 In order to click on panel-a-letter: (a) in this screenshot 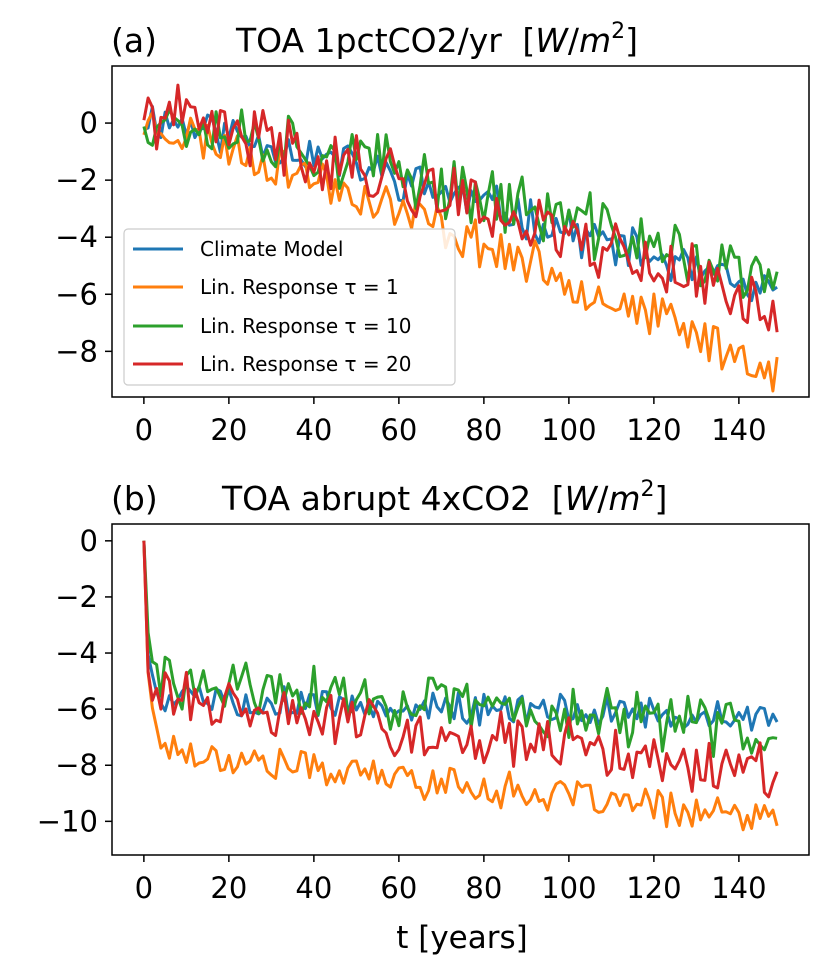, I will do `click(134, 40)`.